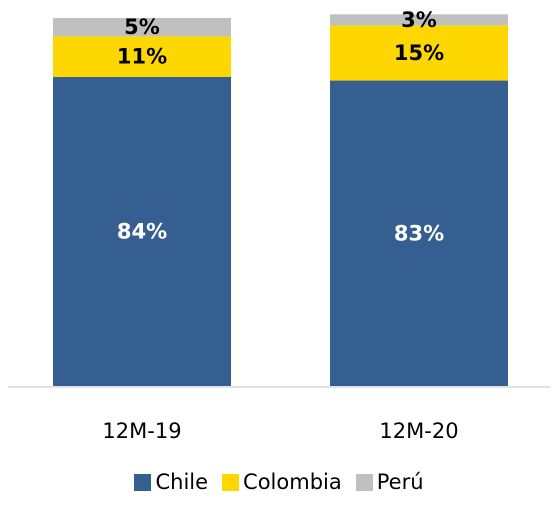  Describe the element at coordinates (400, 482) in the screenshot. I see `legend-label: Perú` at that location.